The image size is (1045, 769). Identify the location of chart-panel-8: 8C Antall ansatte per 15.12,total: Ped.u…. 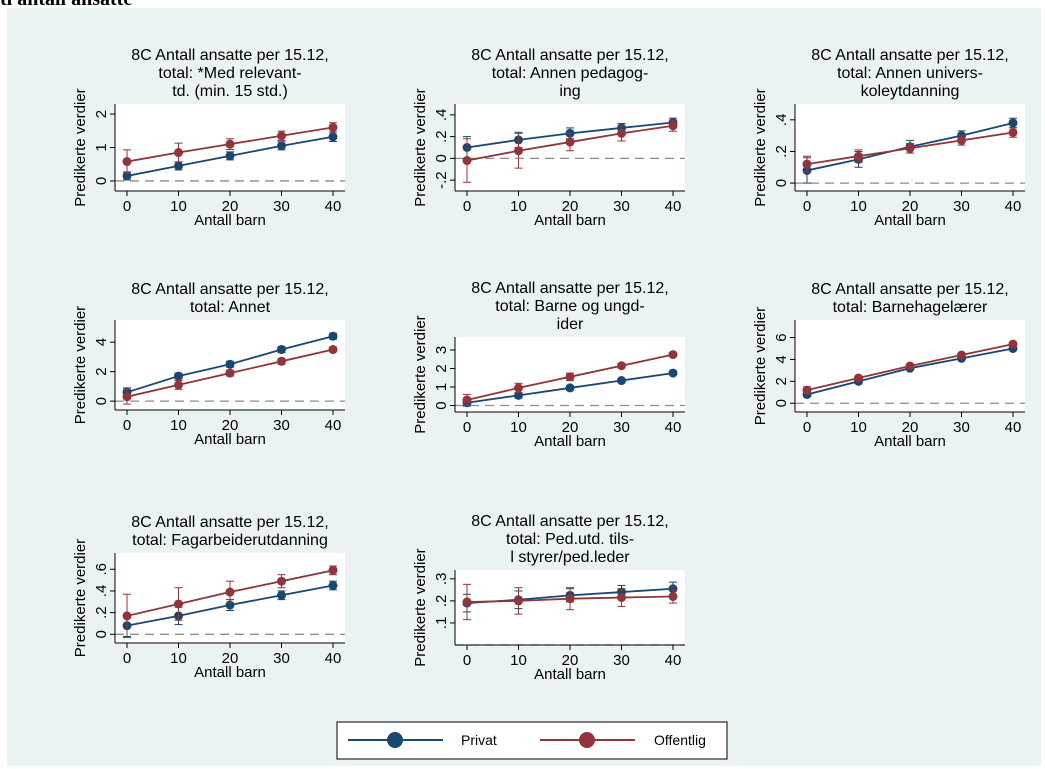
(548, 598).